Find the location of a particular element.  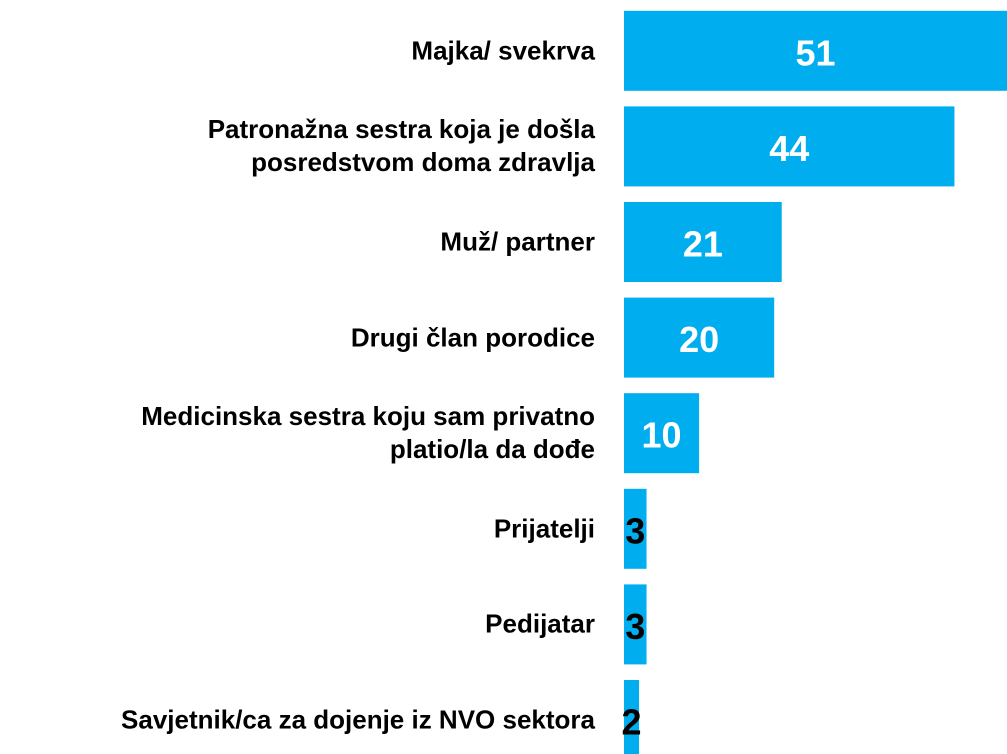

category-label: Drugi član porodice is located at coordinates (472, 337).